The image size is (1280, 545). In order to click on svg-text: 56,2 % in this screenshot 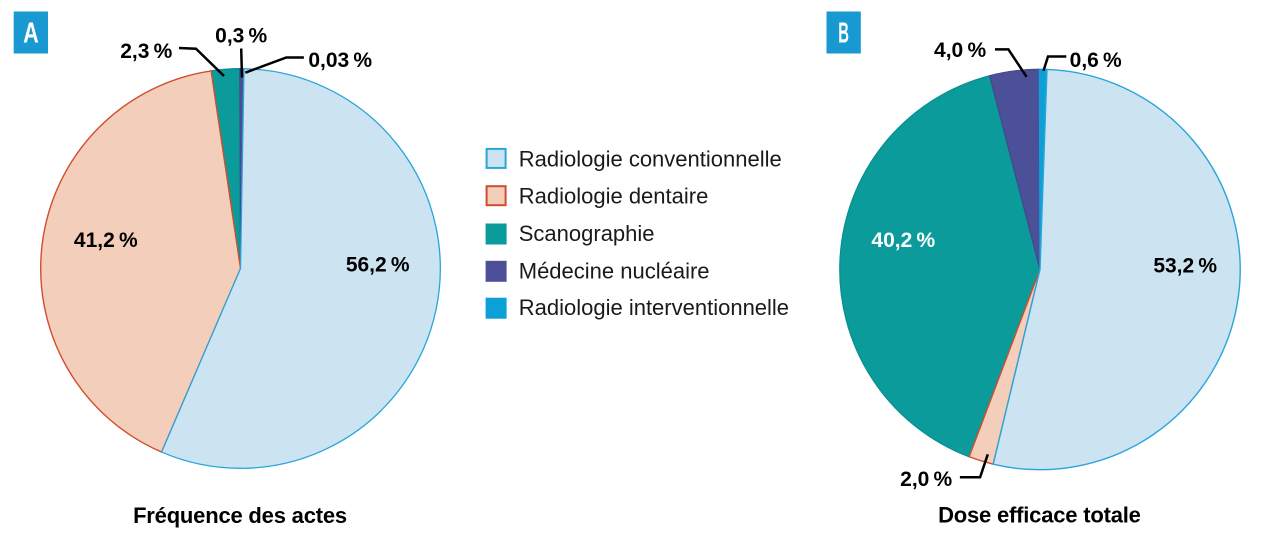, I will do `click(378, 265)`.